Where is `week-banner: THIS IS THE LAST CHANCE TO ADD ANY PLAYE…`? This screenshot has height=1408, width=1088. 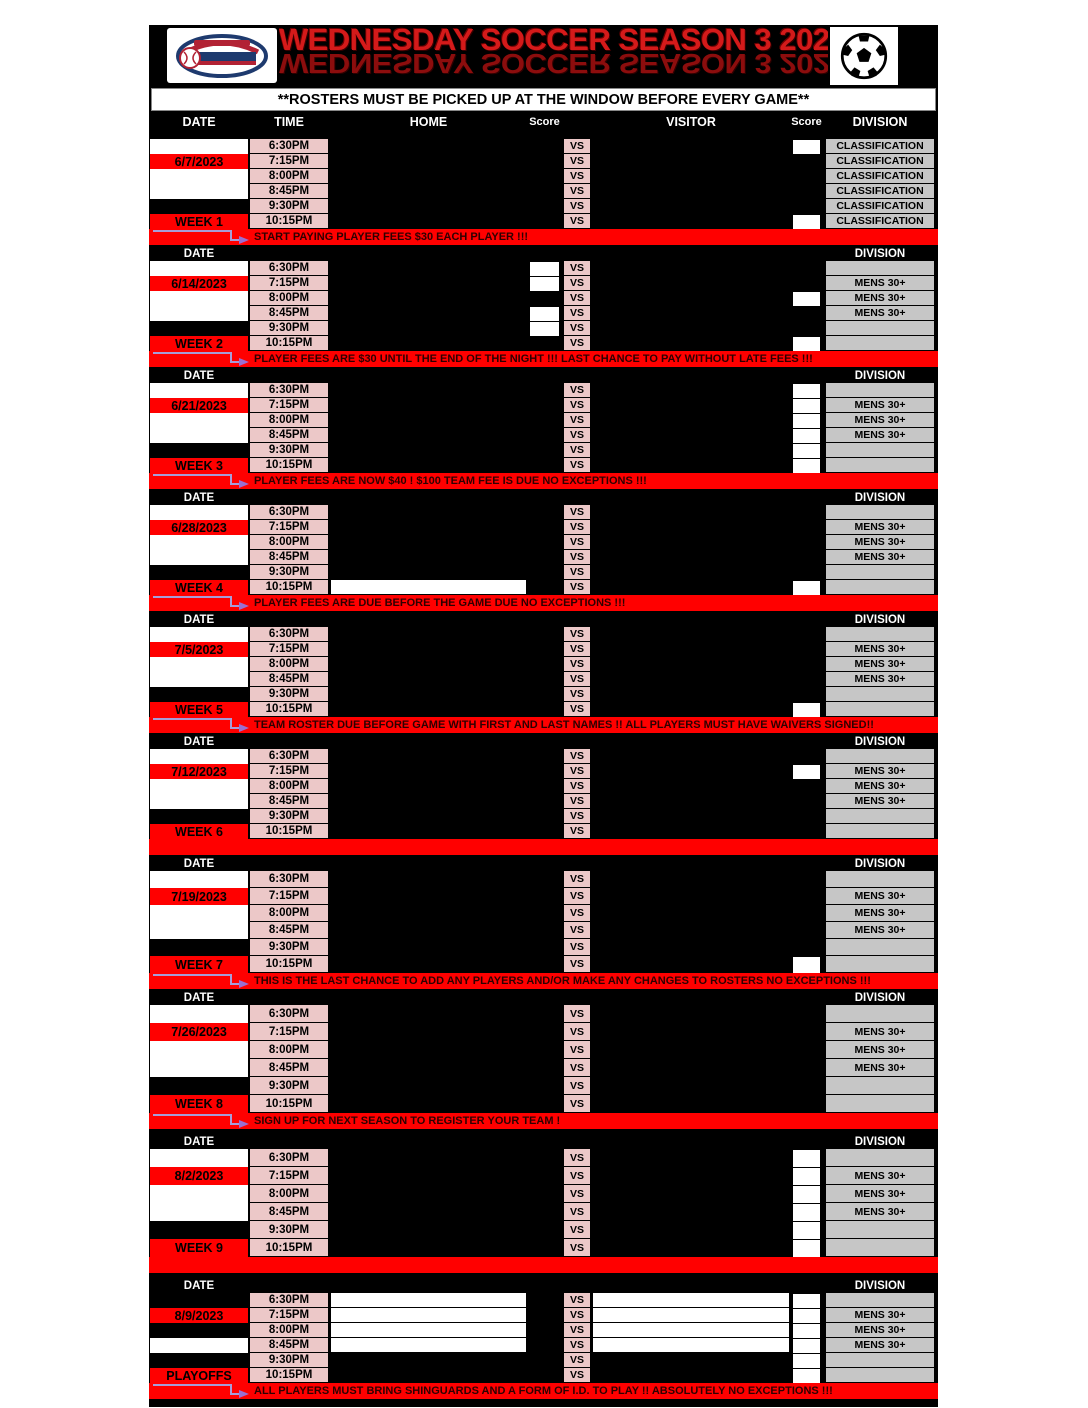 week-banner: THIS IS THE LAST CHANCE TO ADD ANY PLAYE… is located at coordinates (543, 981).